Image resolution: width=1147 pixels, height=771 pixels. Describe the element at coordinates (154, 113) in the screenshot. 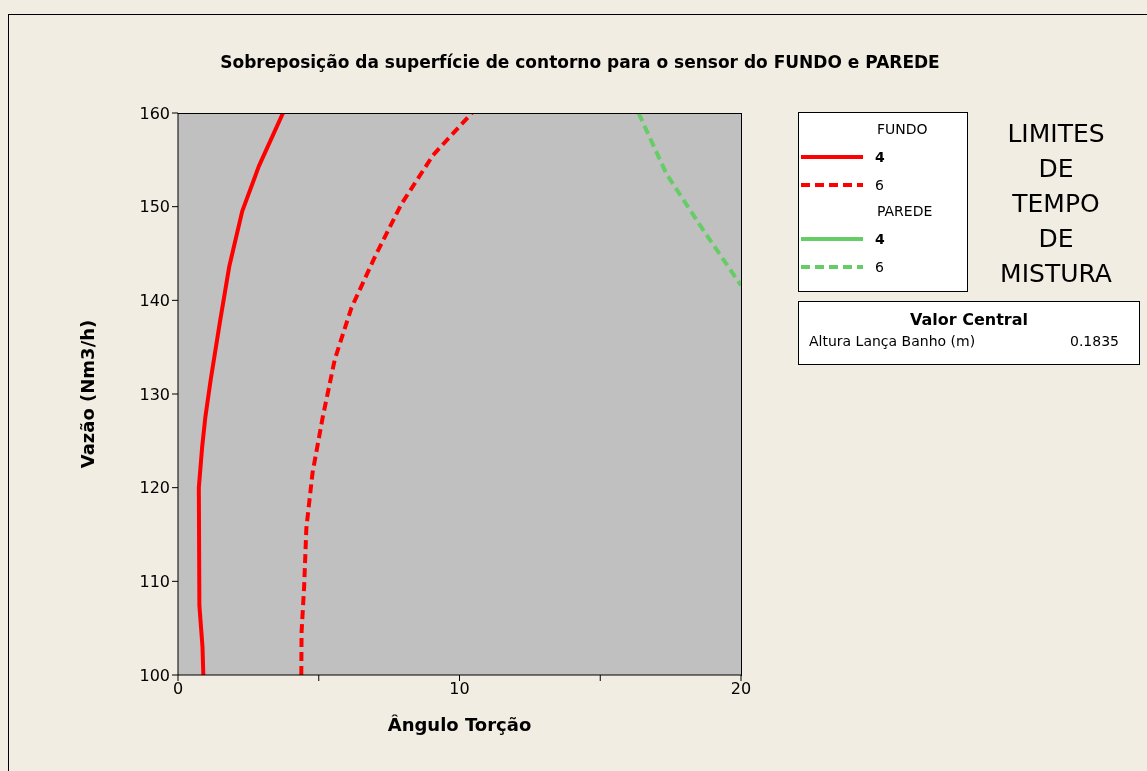

I see `y-tick-label: 160` at that location.